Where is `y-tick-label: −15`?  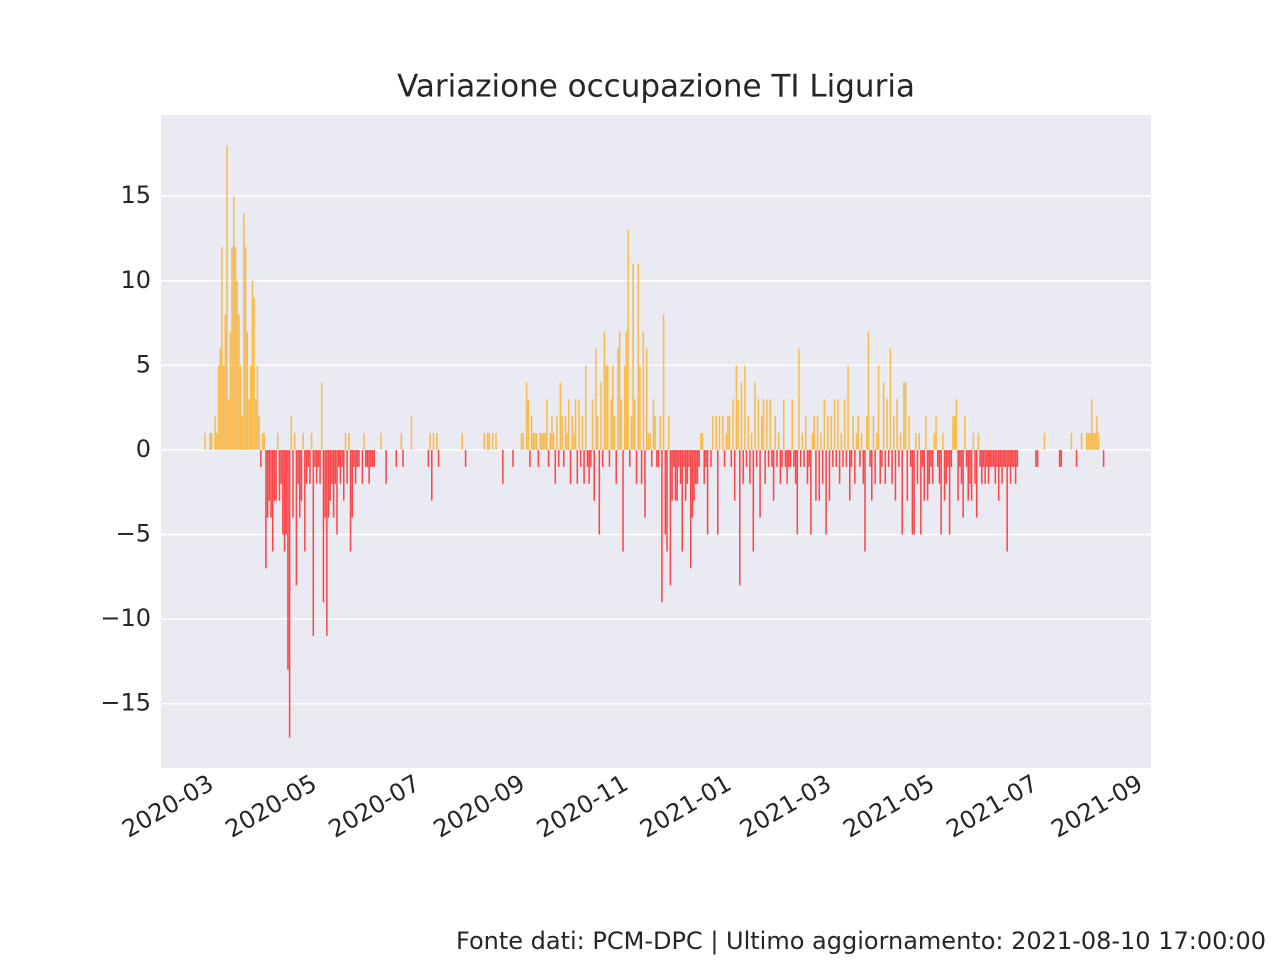 y-tick-label: −15 is located at coordinates (125, 703).